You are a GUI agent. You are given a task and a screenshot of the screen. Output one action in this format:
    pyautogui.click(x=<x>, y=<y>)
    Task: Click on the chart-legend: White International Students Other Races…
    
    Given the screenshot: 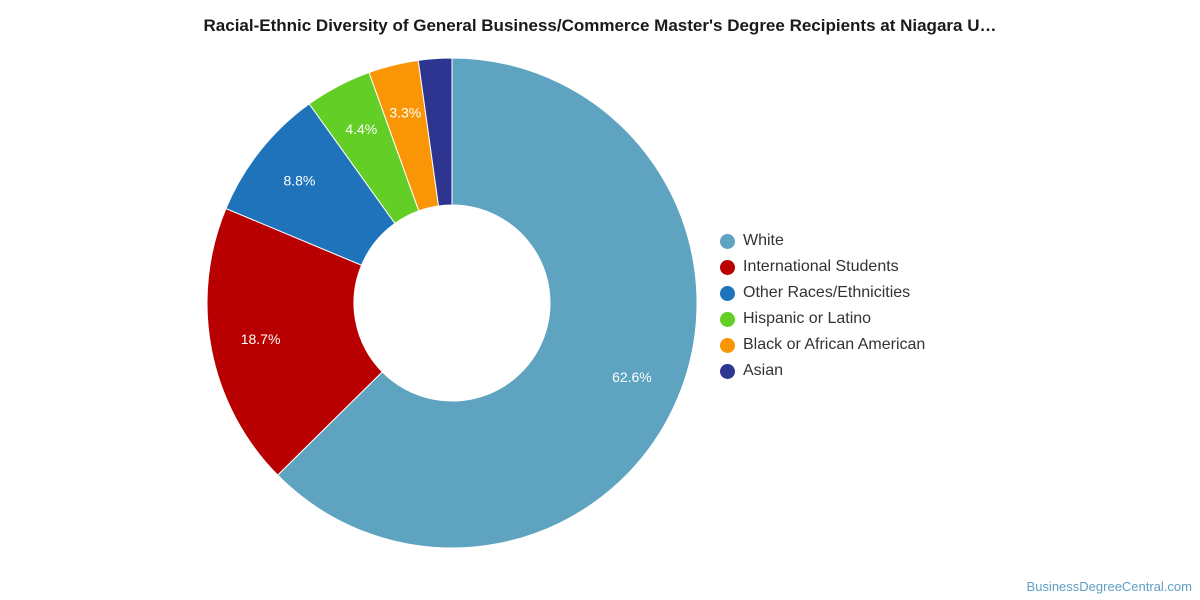 What is the action you would take?
    pyautogui.click(x=822, y=306)
    